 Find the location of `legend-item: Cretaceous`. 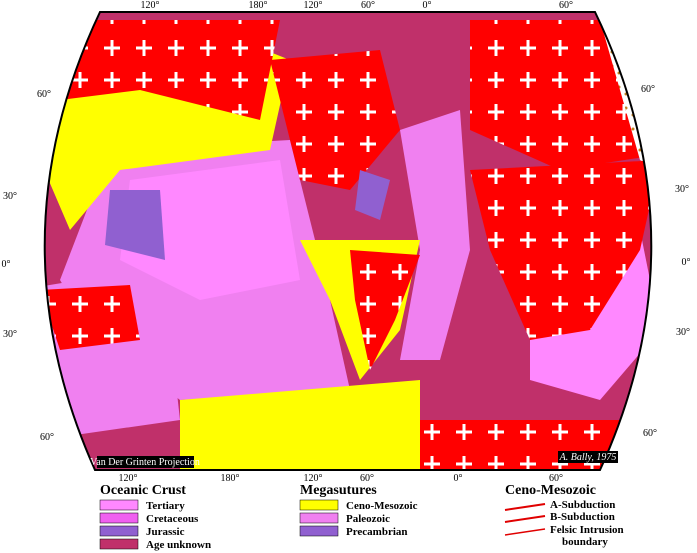

legend-item: Cretaceous is located at coordinates (172, 519).